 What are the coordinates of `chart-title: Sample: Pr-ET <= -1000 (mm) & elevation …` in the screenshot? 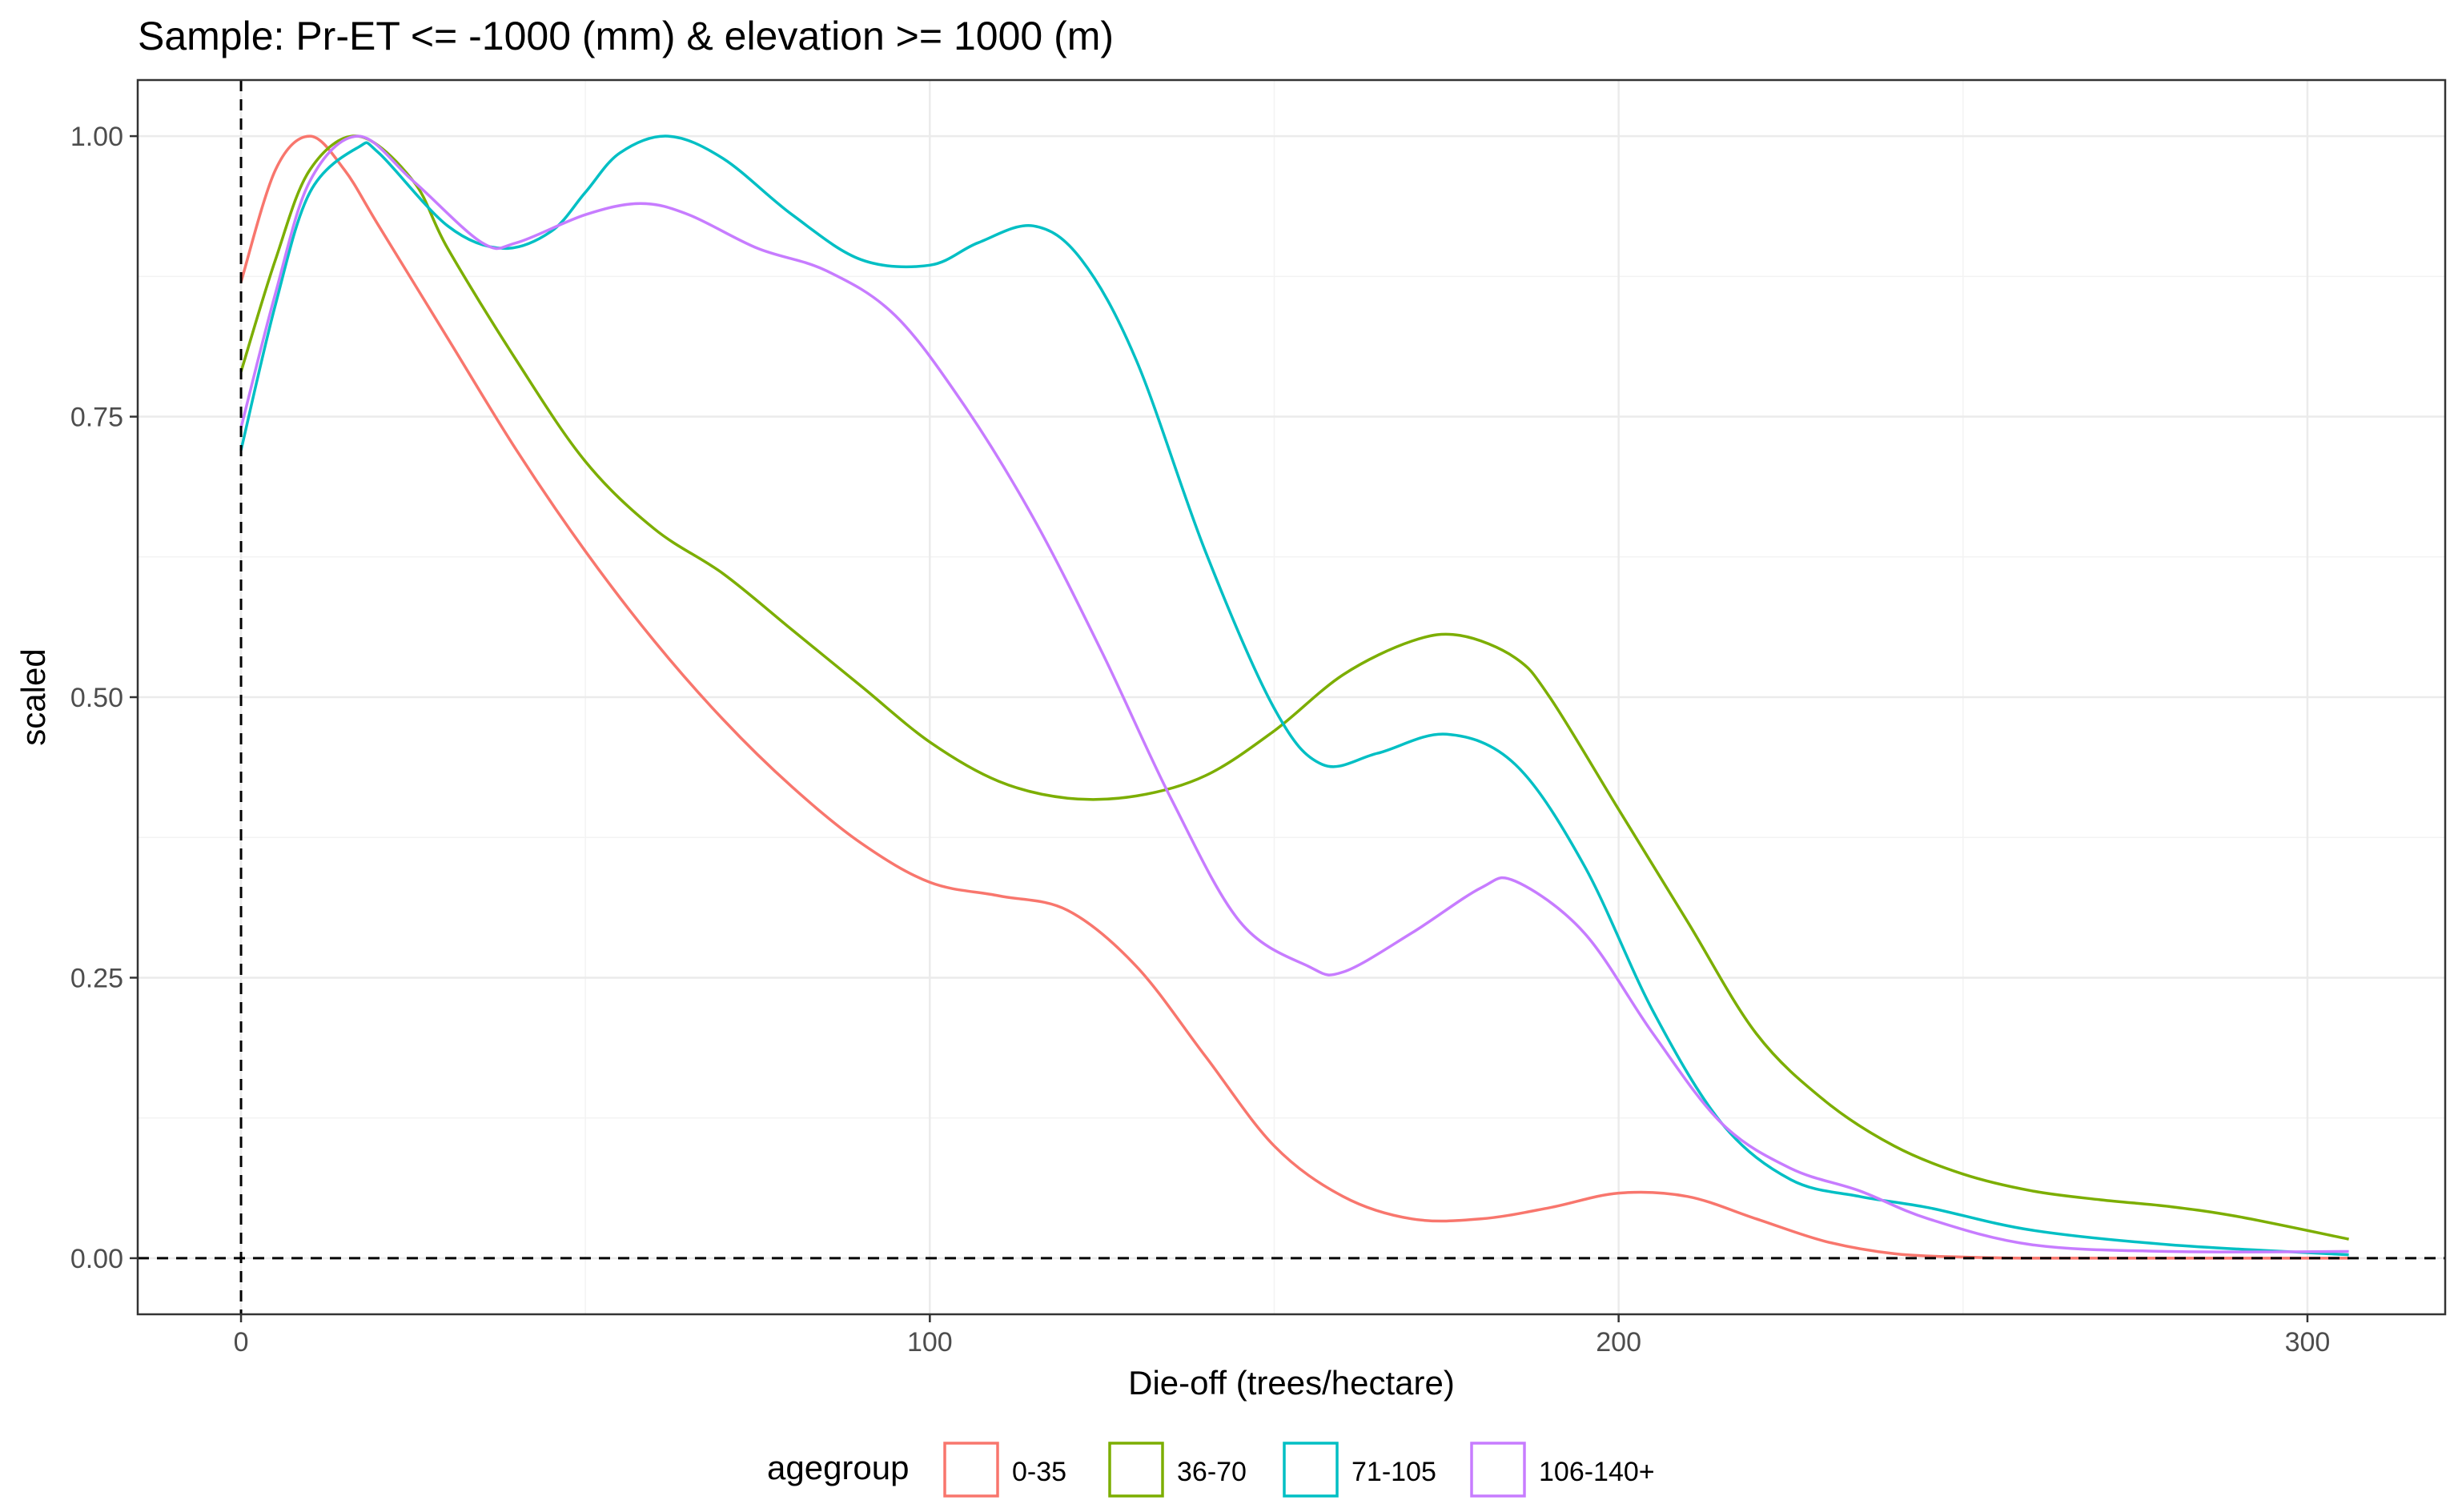 It's located at (626, 36).